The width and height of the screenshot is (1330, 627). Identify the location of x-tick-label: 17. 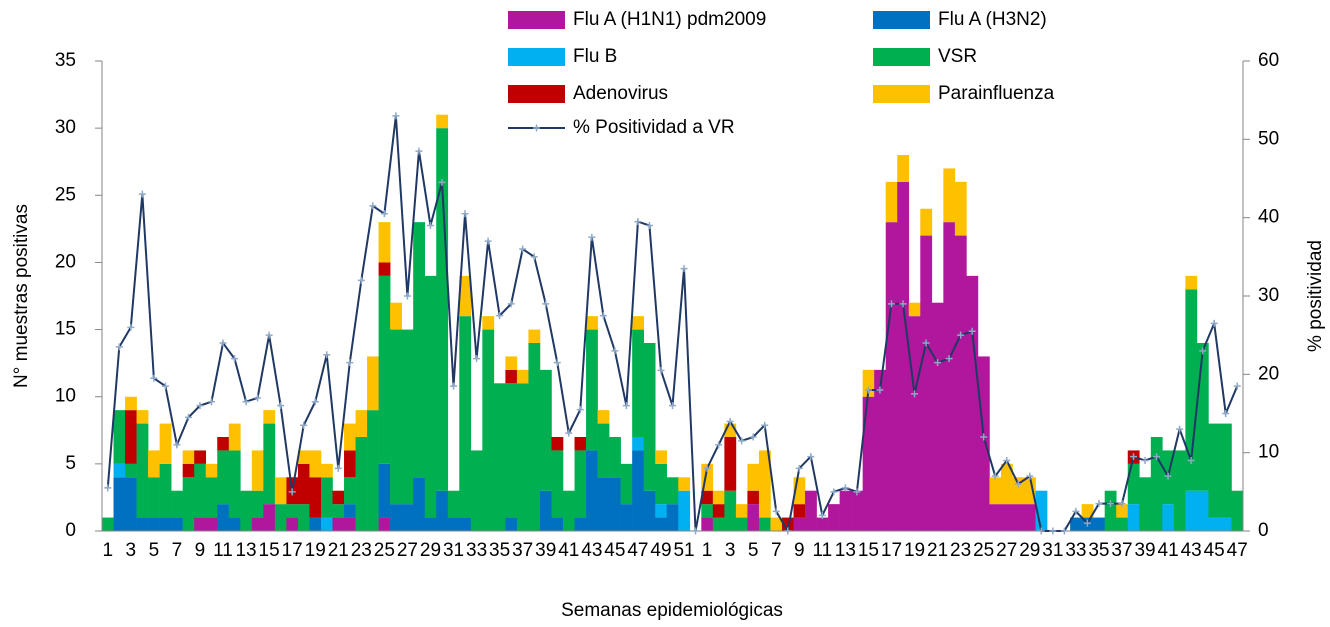
(891, 550).